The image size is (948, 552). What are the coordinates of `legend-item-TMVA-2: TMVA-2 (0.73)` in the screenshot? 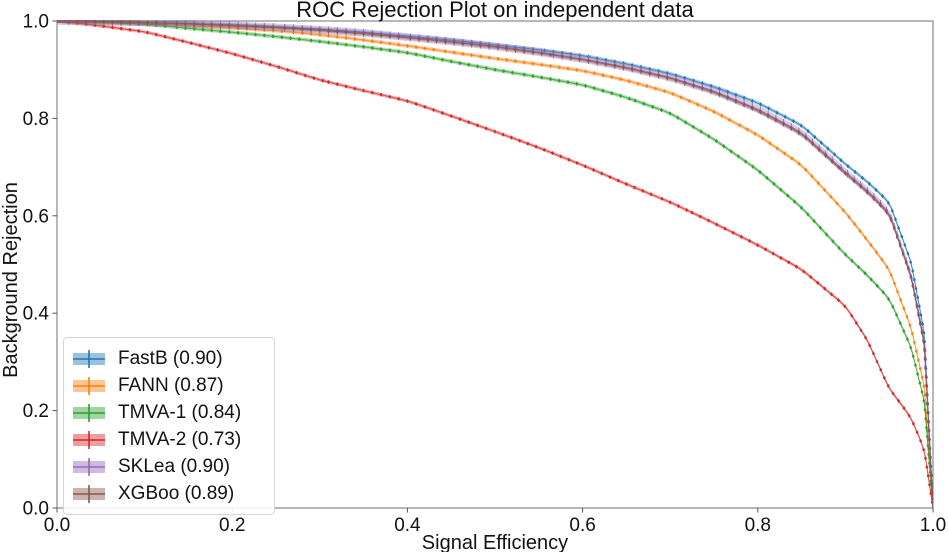 It's located at (166, 439).